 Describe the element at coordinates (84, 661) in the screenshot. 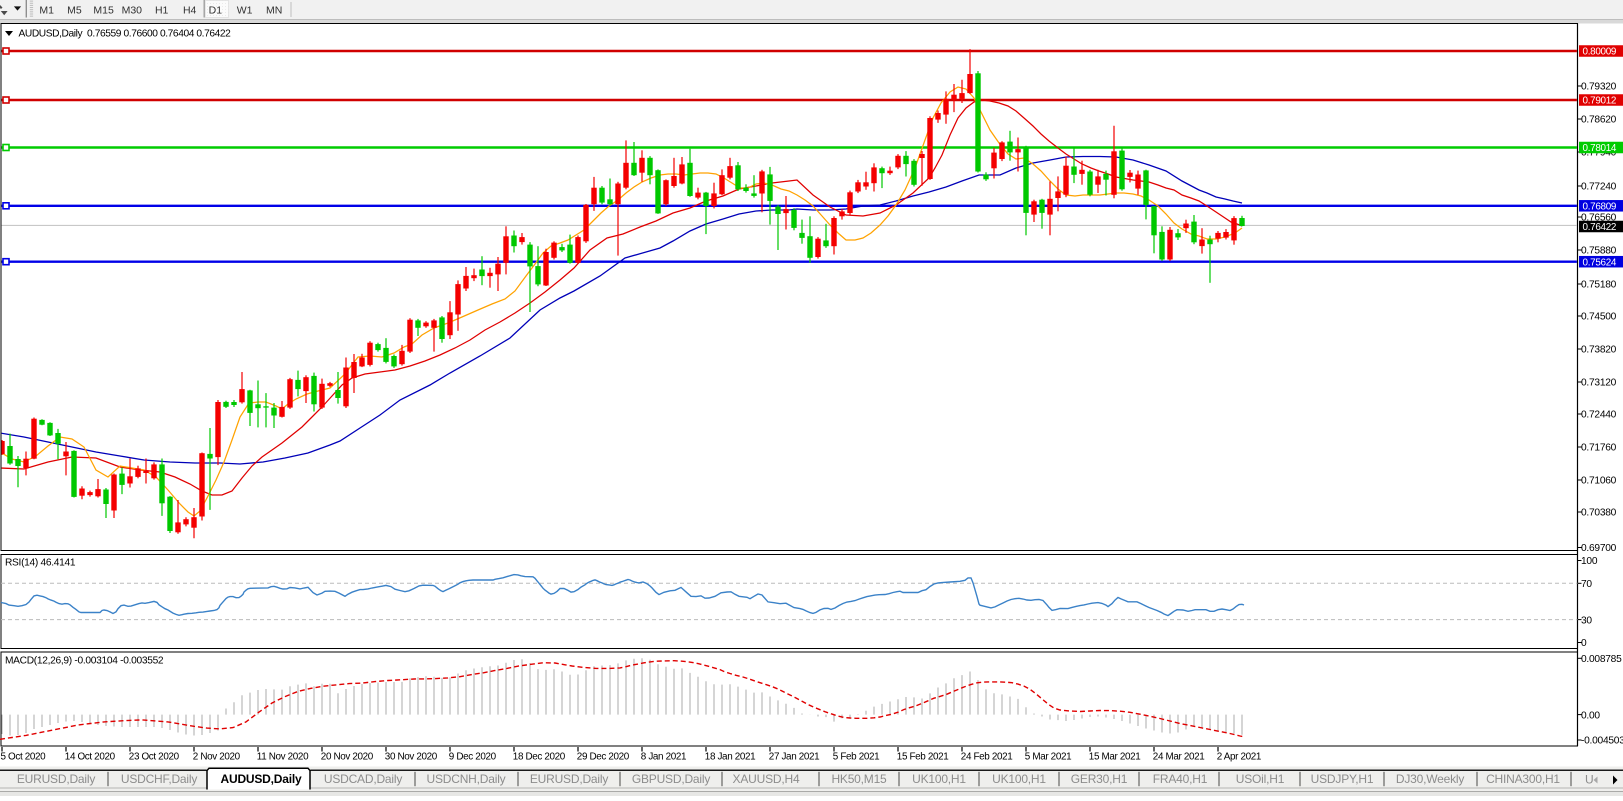

I see `svg-text:MACD(12,26,9) -0.003104 -0.003: MACD(12,26,9) -0.003104 -0.003552` at that location.